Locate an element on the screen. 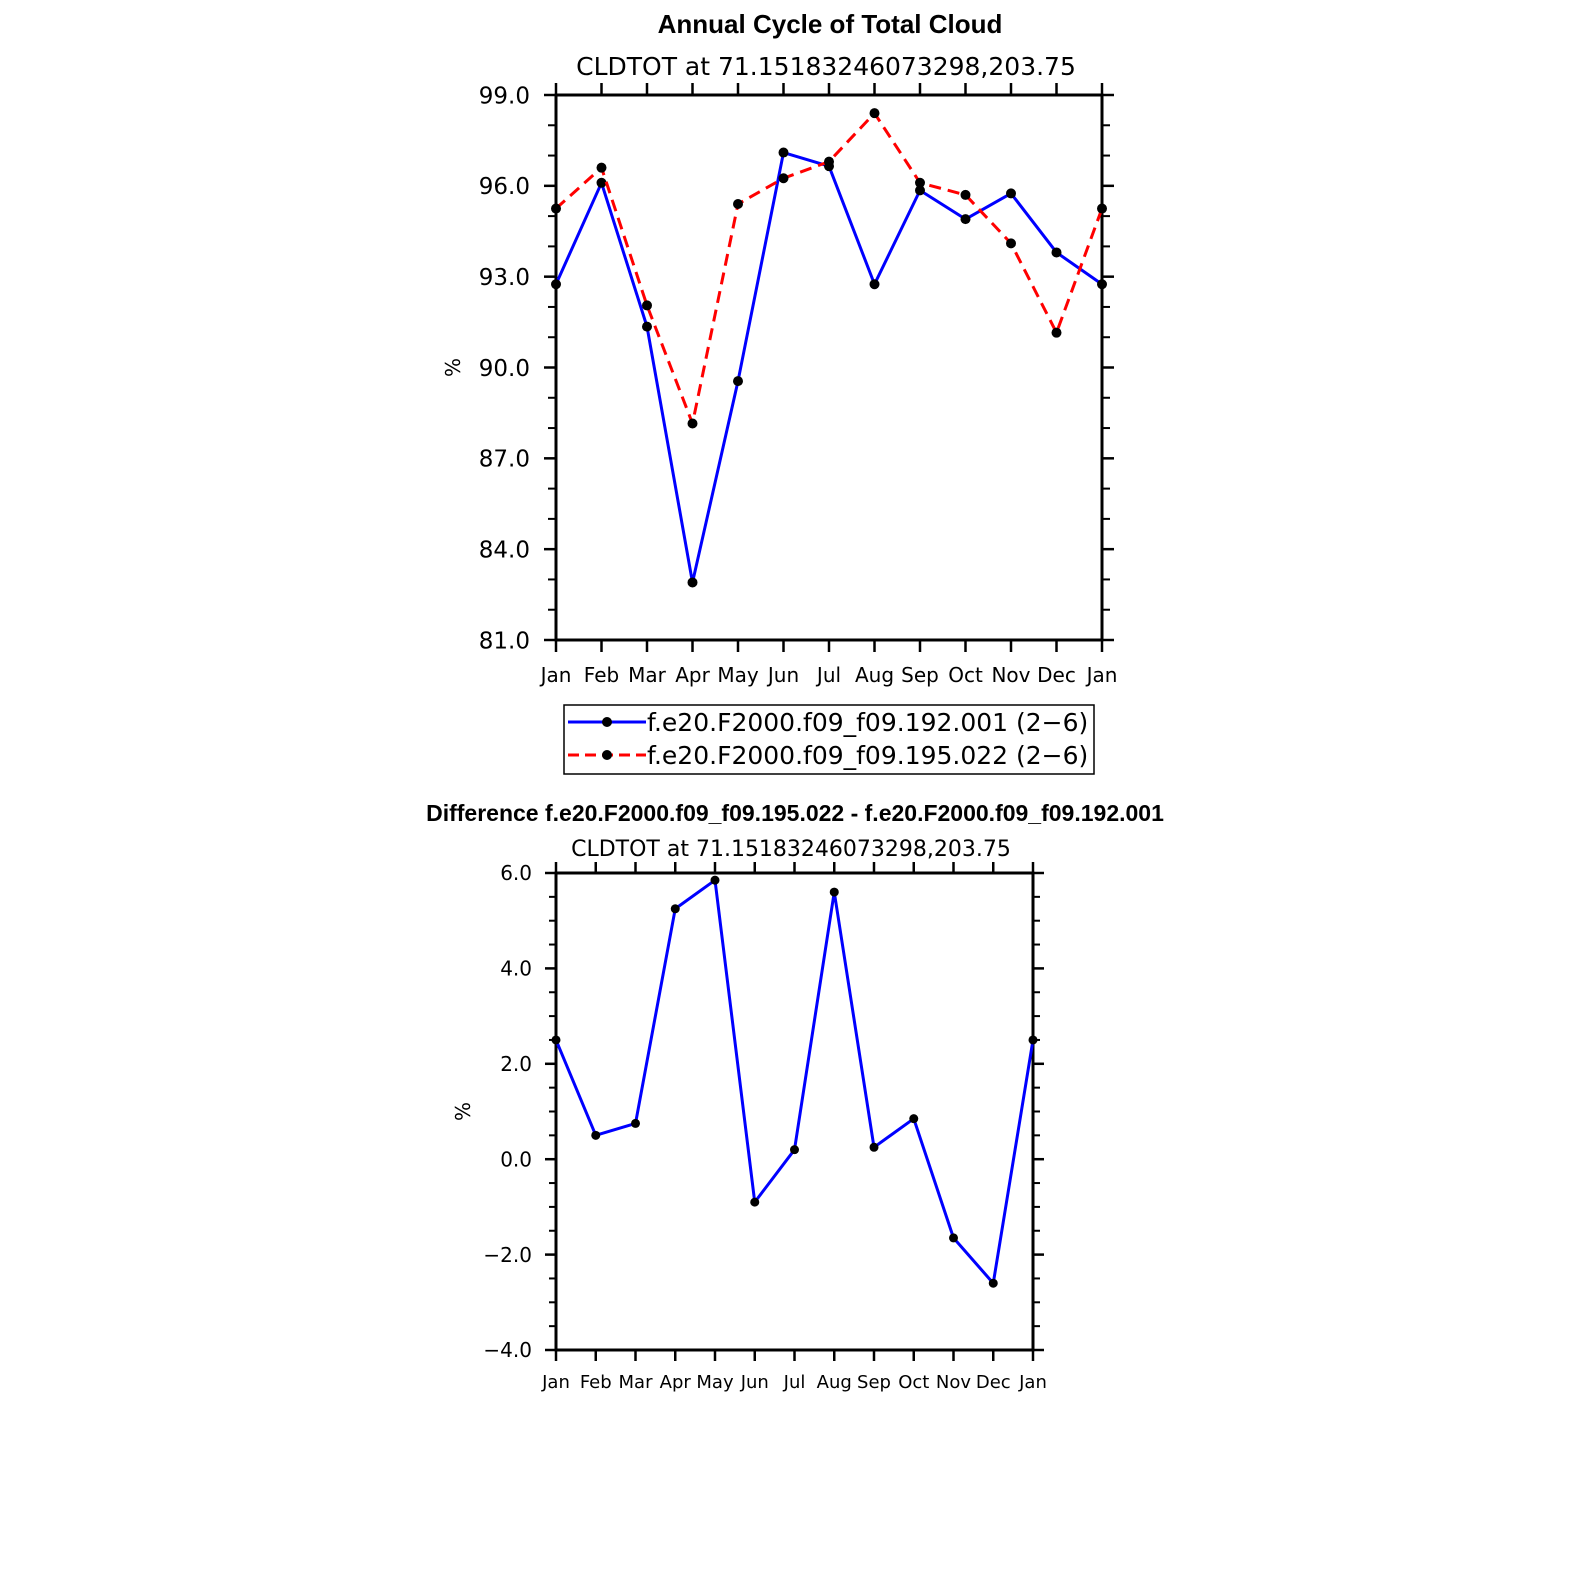 This screenshot has width=1574, height=1574. y-tick-label: 96.0 is located at coordinates (504, 187).